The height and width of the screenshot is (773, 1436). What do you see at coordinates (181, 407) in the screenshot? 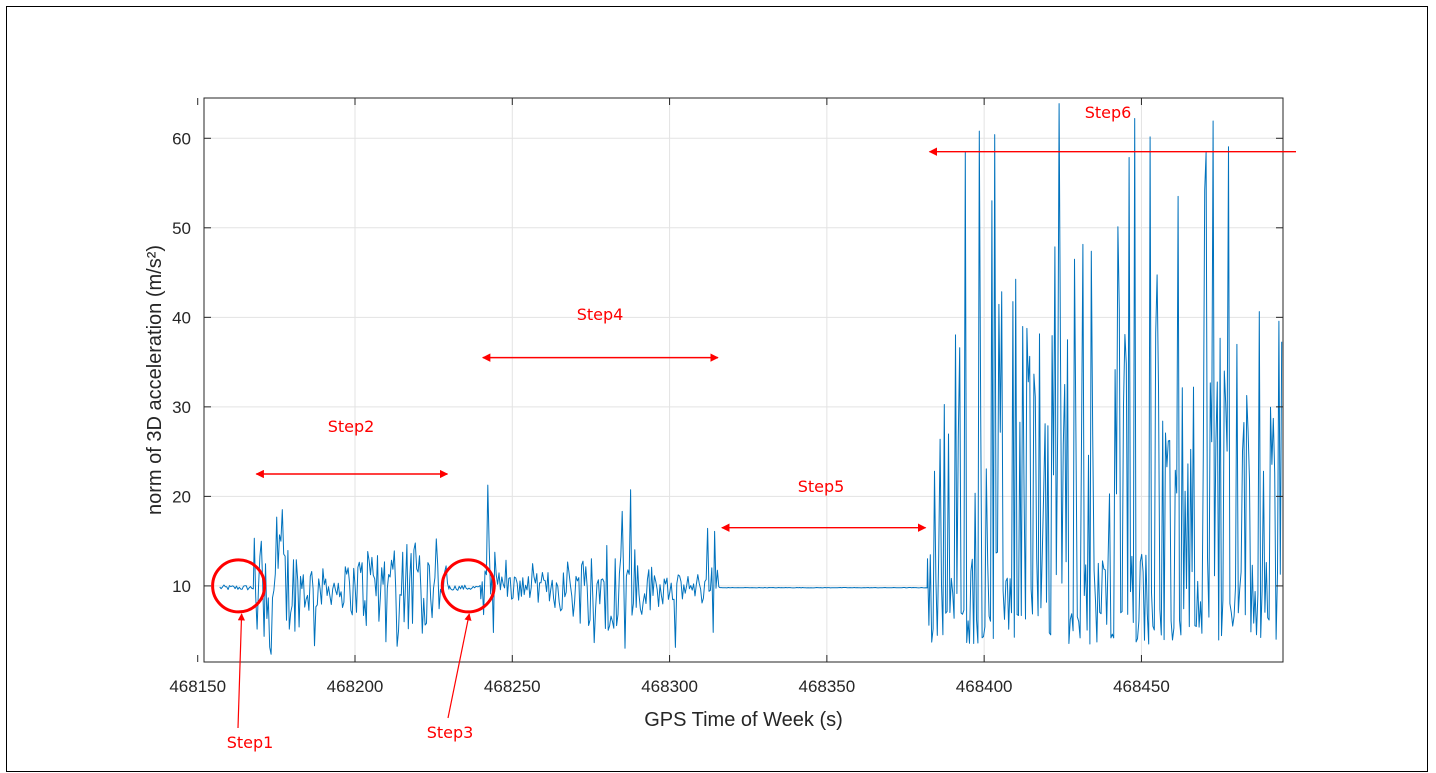
I see `y-tick-label: 30` at bounding box center [181, 407].